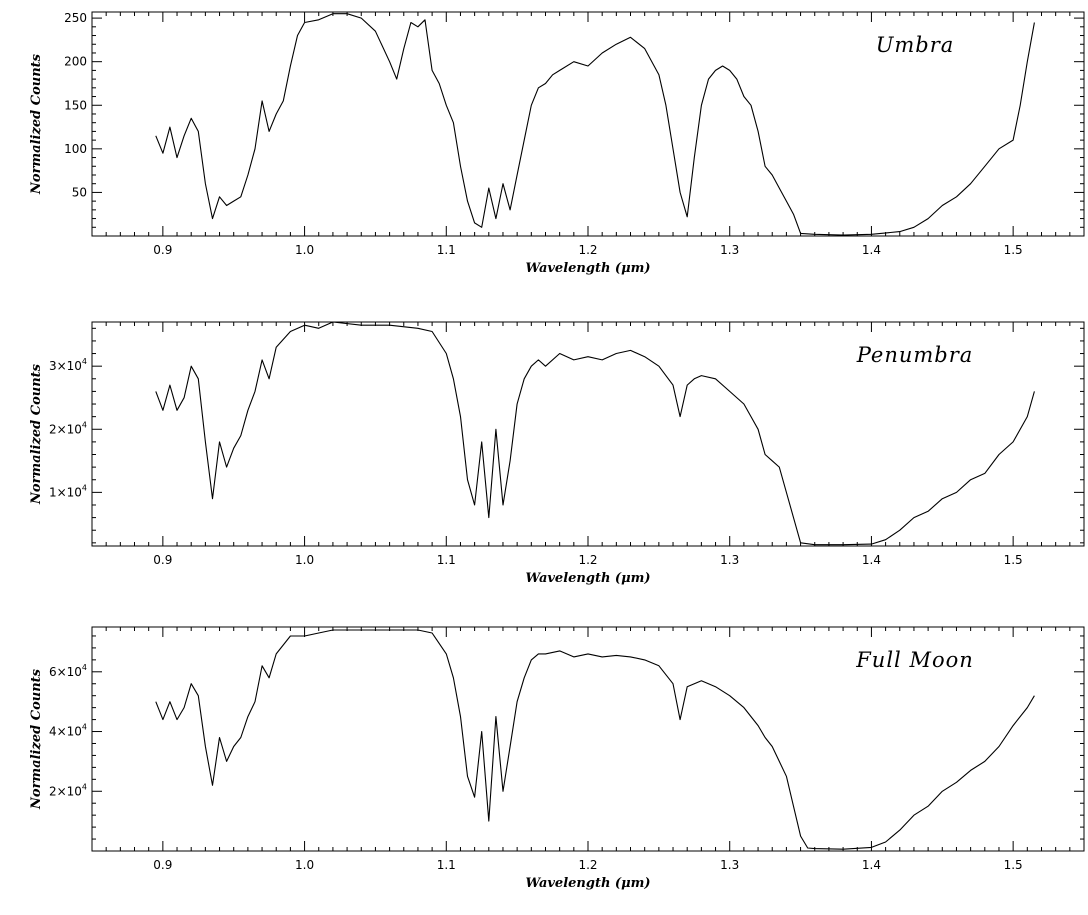  Describe the element at coordinates (68, 365) in the screenshot. I see `y-tick-label: 3×10⁴` at that location.